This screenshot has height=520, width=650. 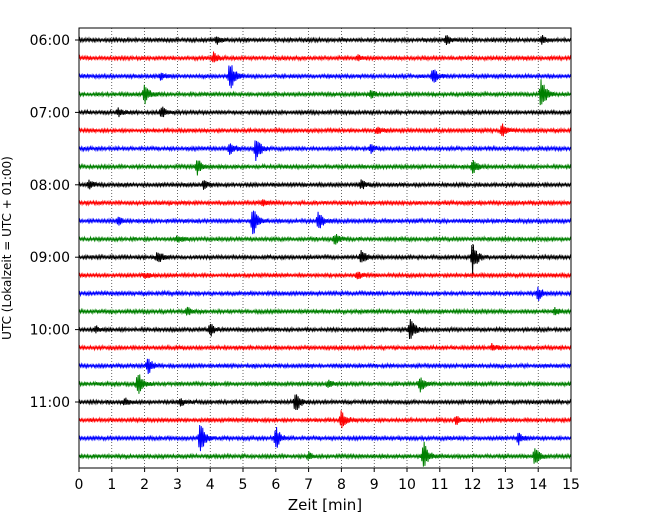 What do you see at coordinates (440, 485) in the screenshot?
I see `x-tick-label: 11` at bounding box center [440, 485].